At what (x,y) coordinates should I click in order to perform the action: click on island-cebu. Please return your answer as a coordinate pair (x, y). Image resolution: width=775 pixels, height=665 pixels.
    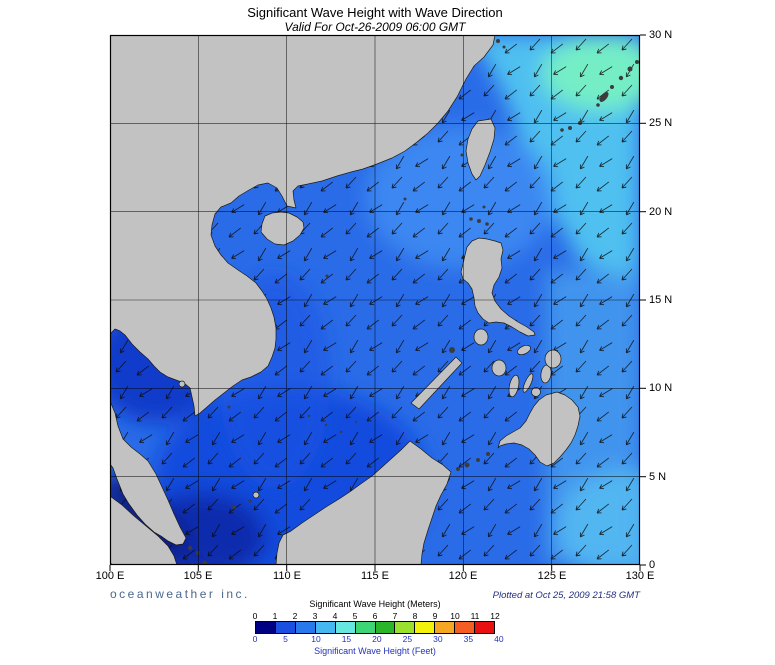
    Looking at the image, I should click on (528, 383).